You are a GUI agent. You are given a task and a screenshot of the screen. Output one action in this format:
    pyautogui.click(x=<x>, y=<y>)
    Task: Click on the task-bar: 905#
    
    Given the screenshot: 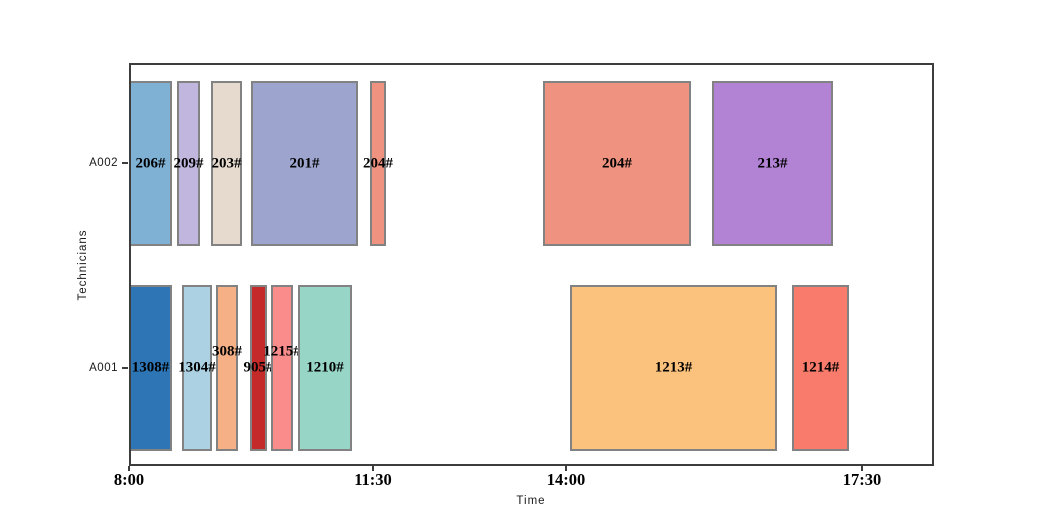 What is the action you would take?
    pyautogui.click(x=259, y=368)
    